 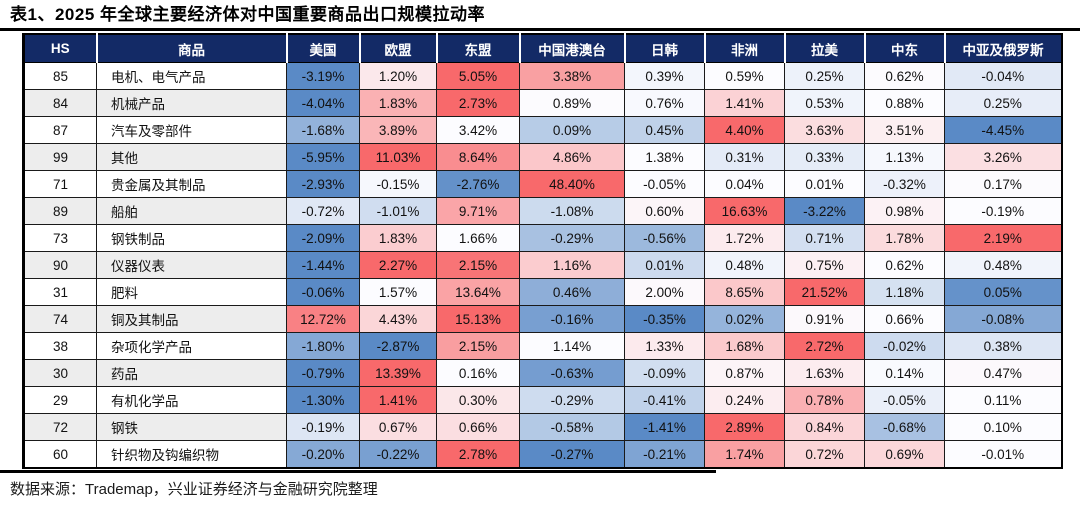 What do you see at coordinates (824, 373) in the screenshot?
I see `value-cell: 1.63%` at bounding box center [824, 373].